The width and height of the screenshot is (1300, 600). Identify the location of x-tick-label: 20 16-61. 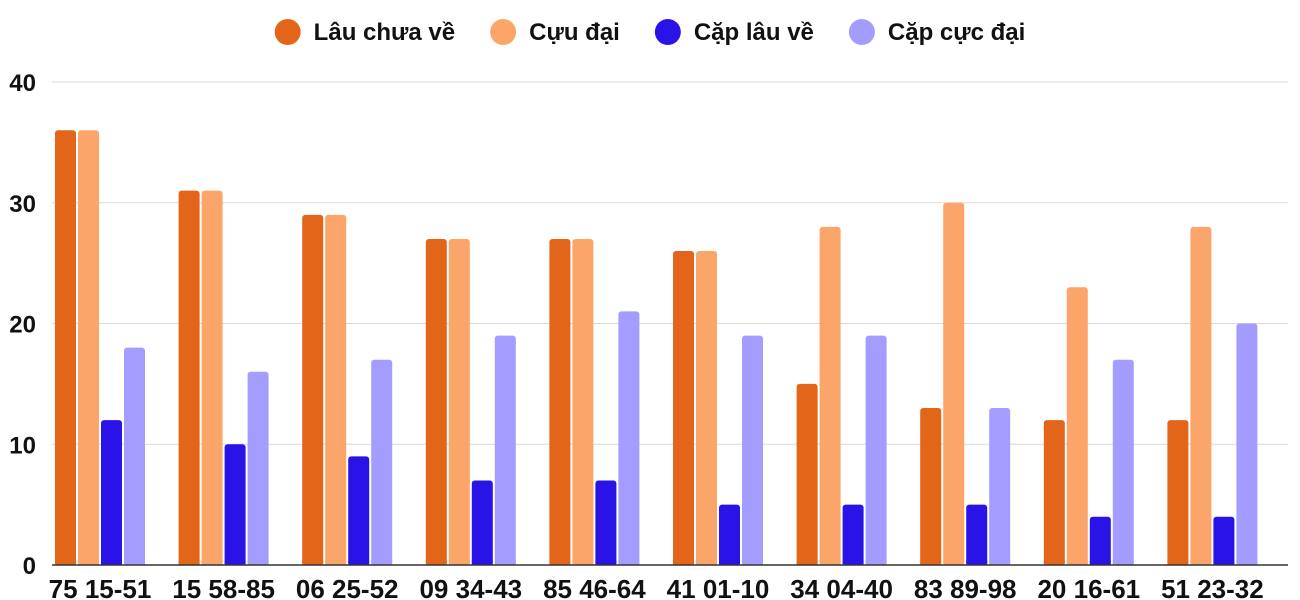
(1088, 587).